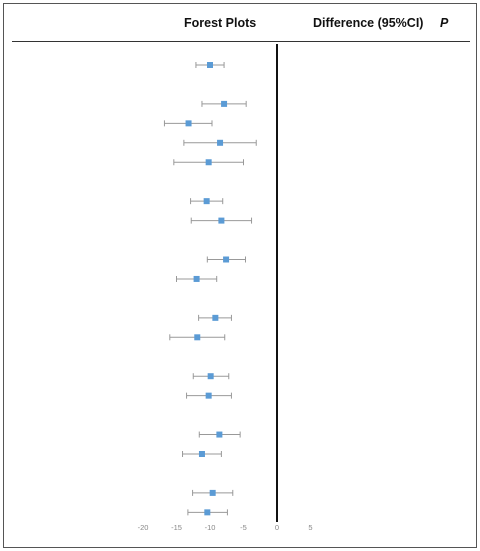 The width and height of the screenshot is (480, 551). Describe the element at coordinates (143, 527) in the screenshot. I see `x-tick-label: -20` at that location.